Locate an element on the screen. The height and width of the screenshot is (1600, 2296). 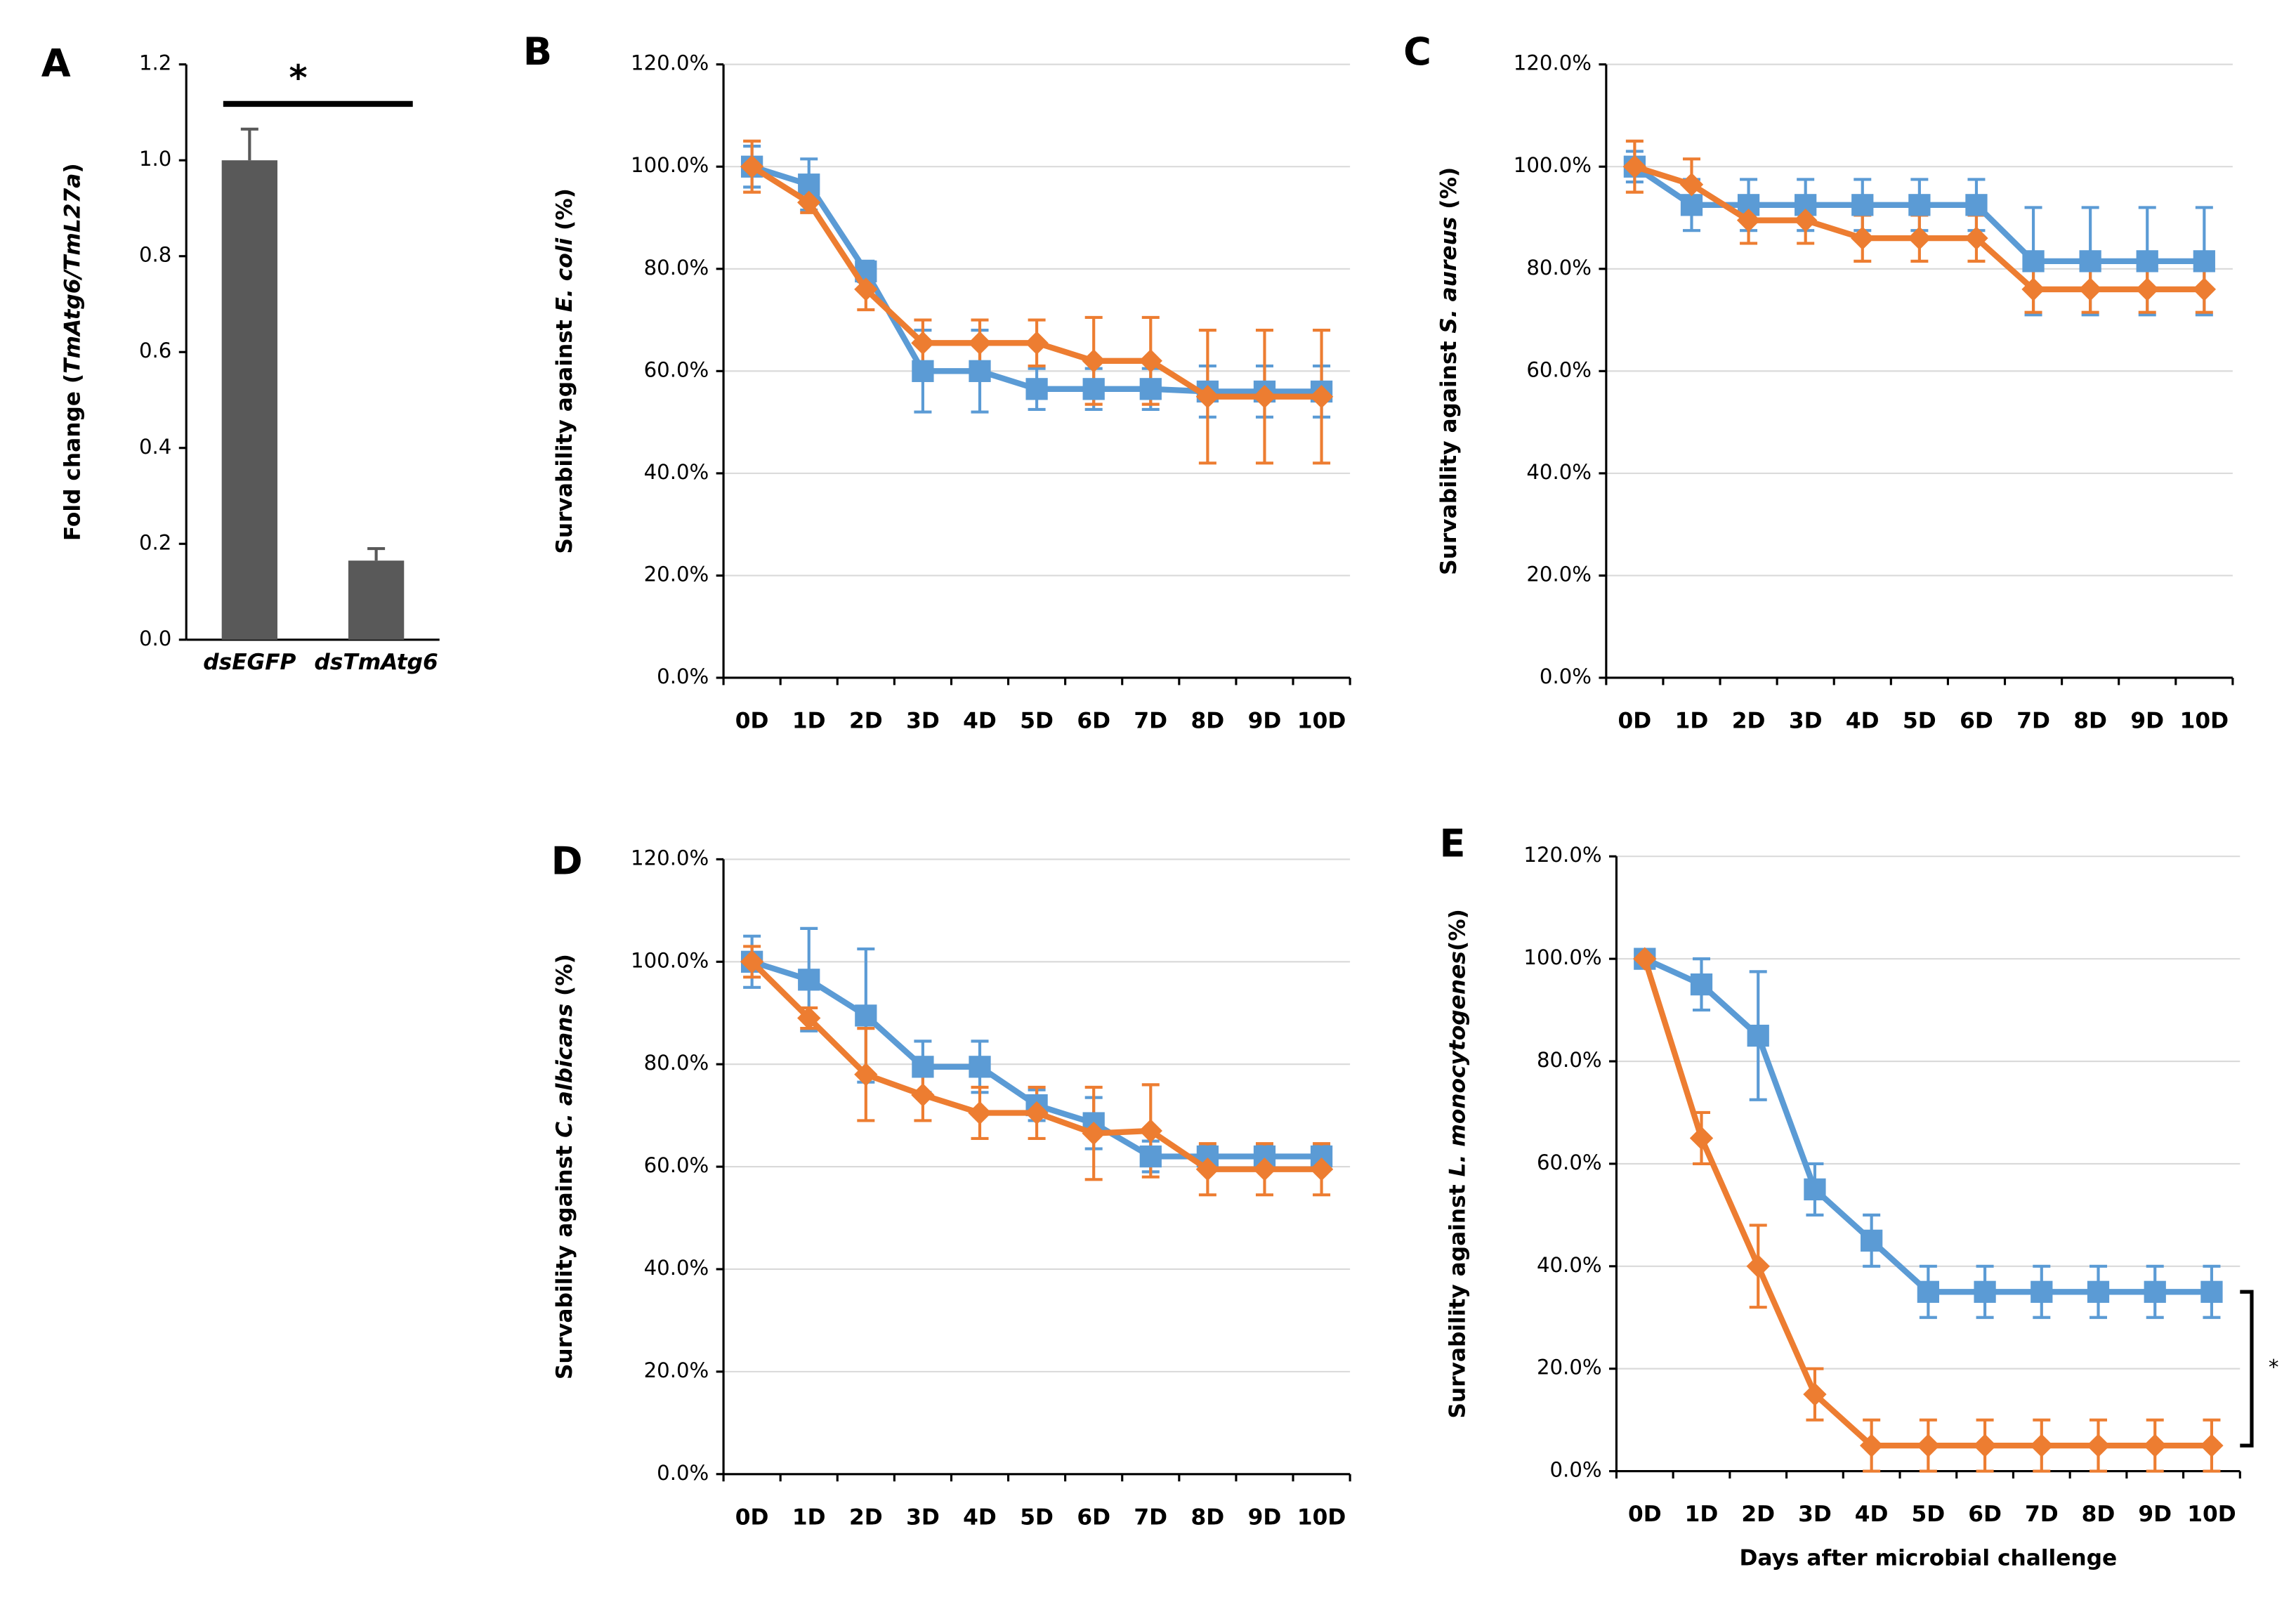
x-tick-label: 3D is located at coordinates (923, 1517).